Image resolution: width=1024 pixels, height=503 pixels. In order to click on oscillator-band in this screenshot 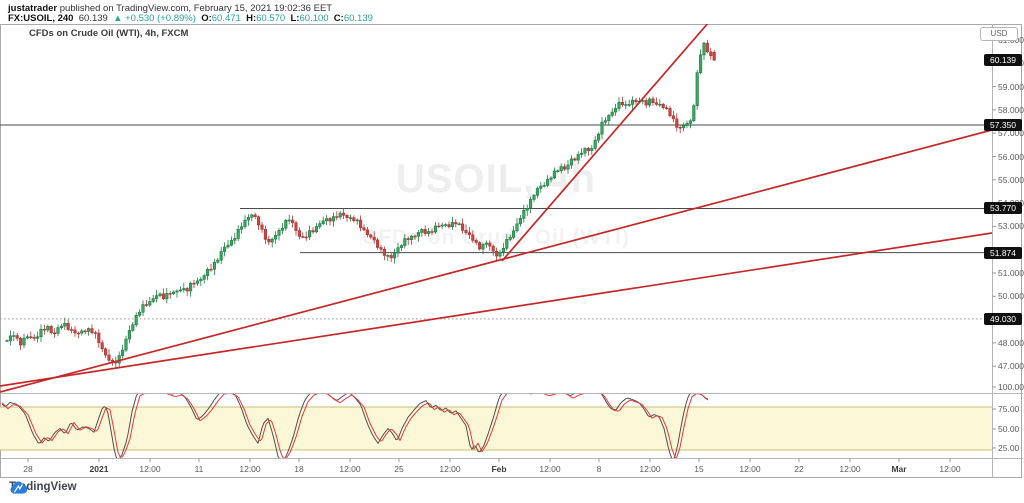, I will do `click(496, 428)`.